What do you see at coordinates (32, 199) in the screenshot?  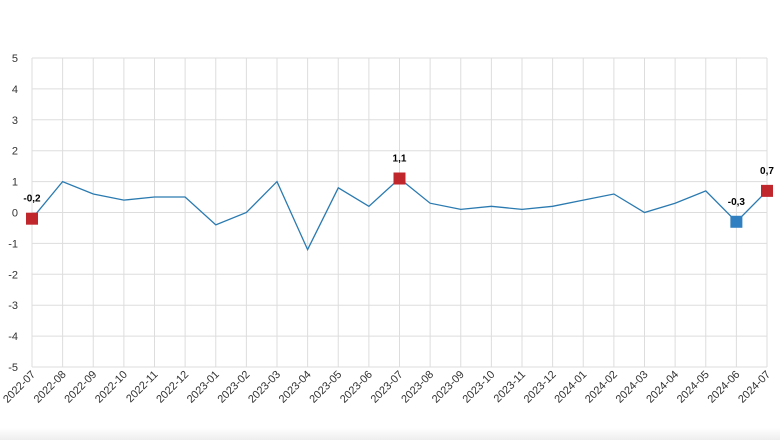 I see `data-label: -0,2` at bounding box center [32, 199].